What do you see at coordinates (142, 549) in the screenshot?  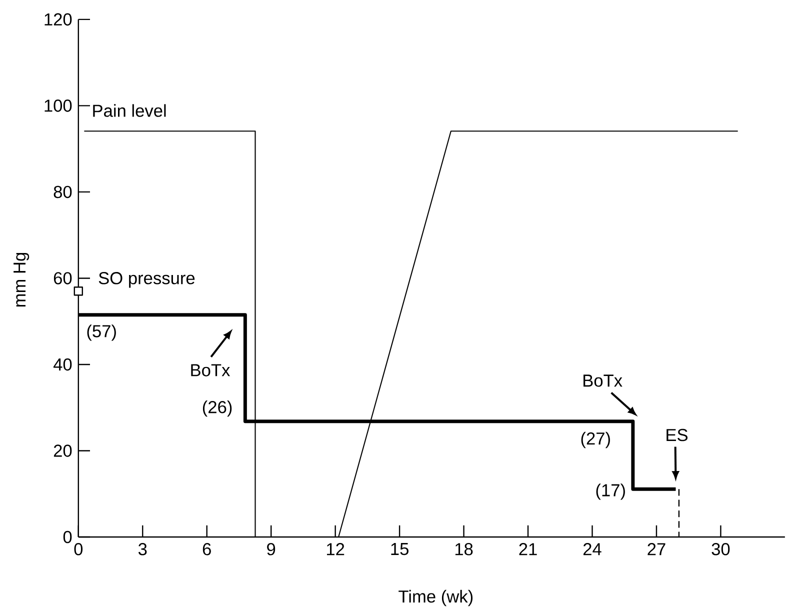 I see `x-tick-label: 3` at bounding box center [142, 549].